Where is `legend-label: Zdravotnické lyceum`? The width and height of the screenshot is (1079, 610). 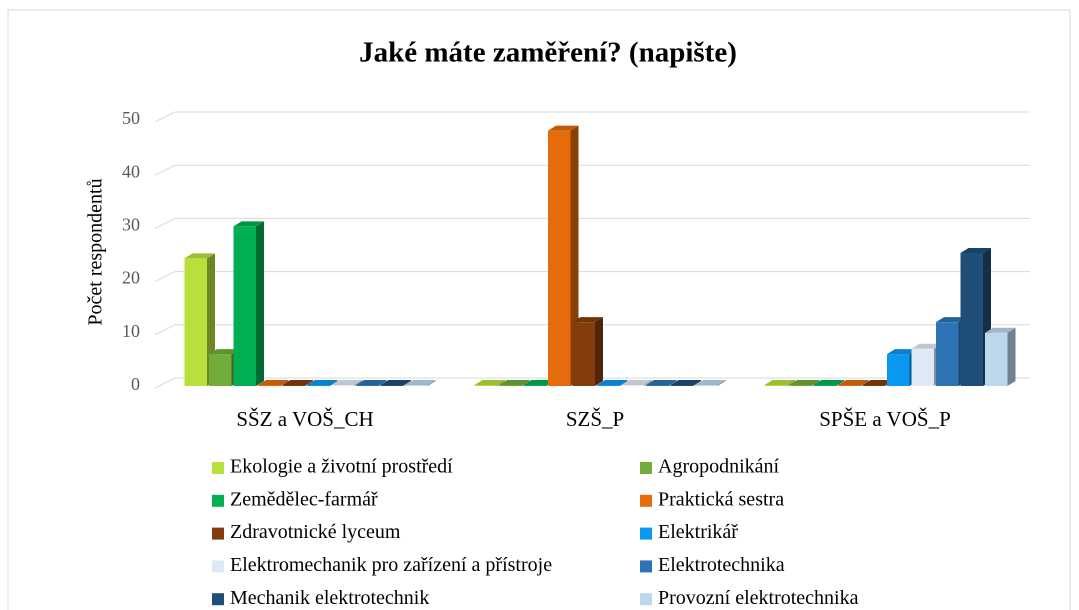 legend-label: Zdravotnické lyceum is located at coordinates (315, 532).